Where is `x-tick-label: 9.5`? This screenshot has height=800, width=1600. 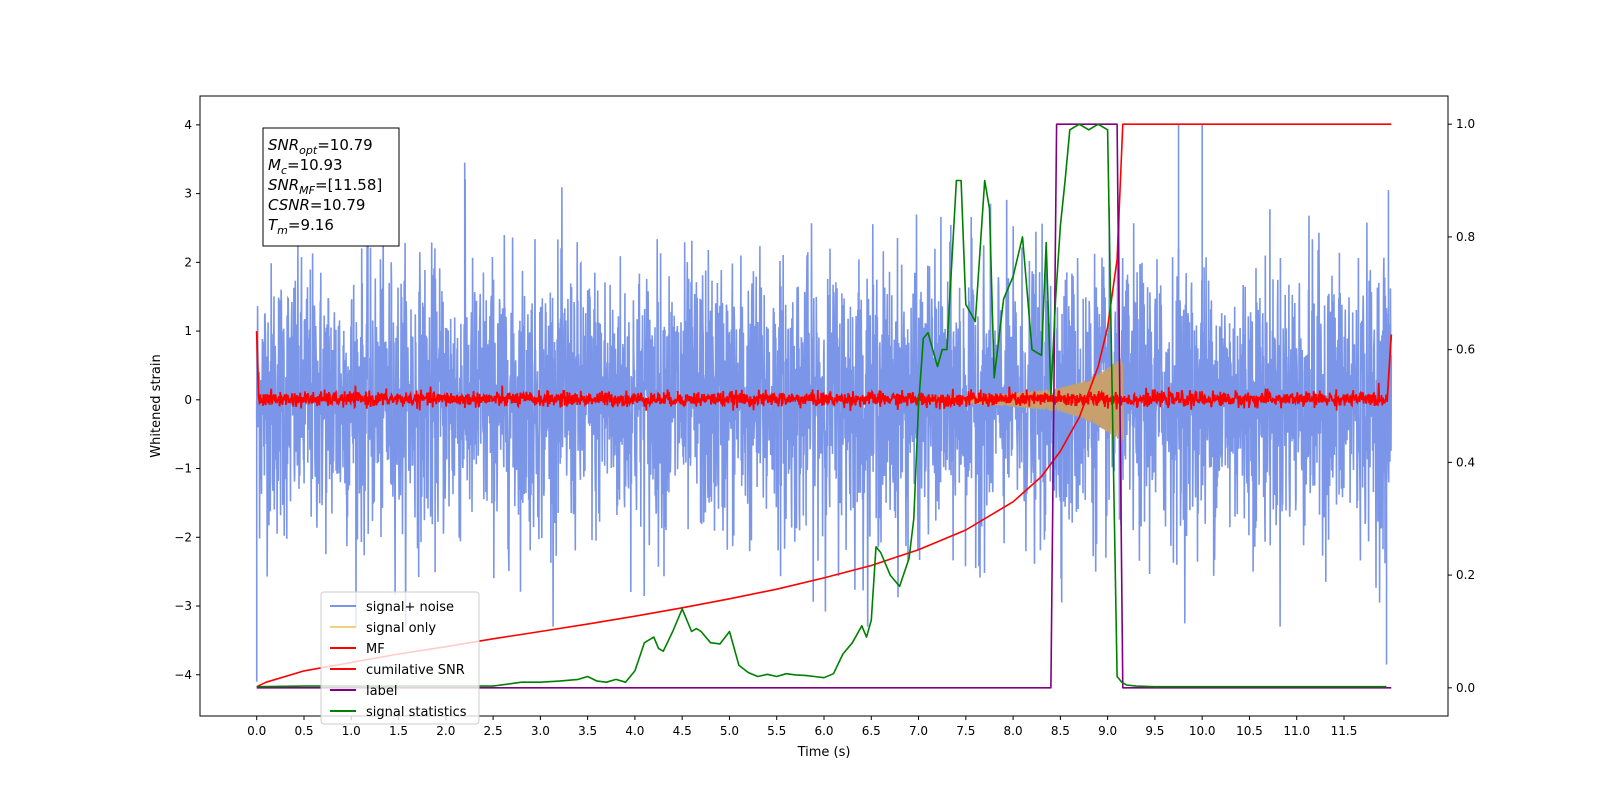 x-tick-label: 9.5 is located at coordinates (1154, 731).